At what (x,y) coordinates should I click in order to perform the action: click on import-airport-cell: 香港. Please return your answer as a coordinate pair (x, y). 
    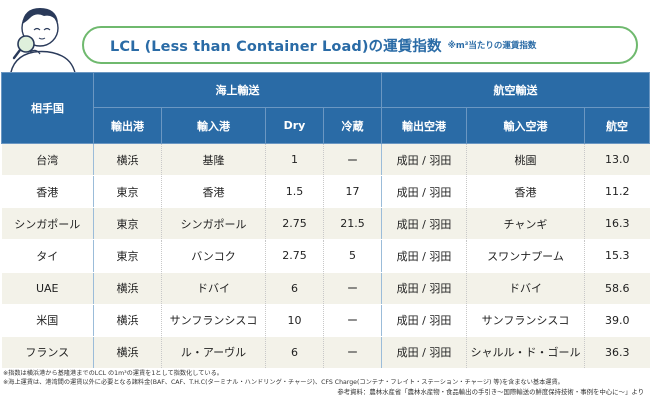
    Looking at the image, I should click on (525, 192).